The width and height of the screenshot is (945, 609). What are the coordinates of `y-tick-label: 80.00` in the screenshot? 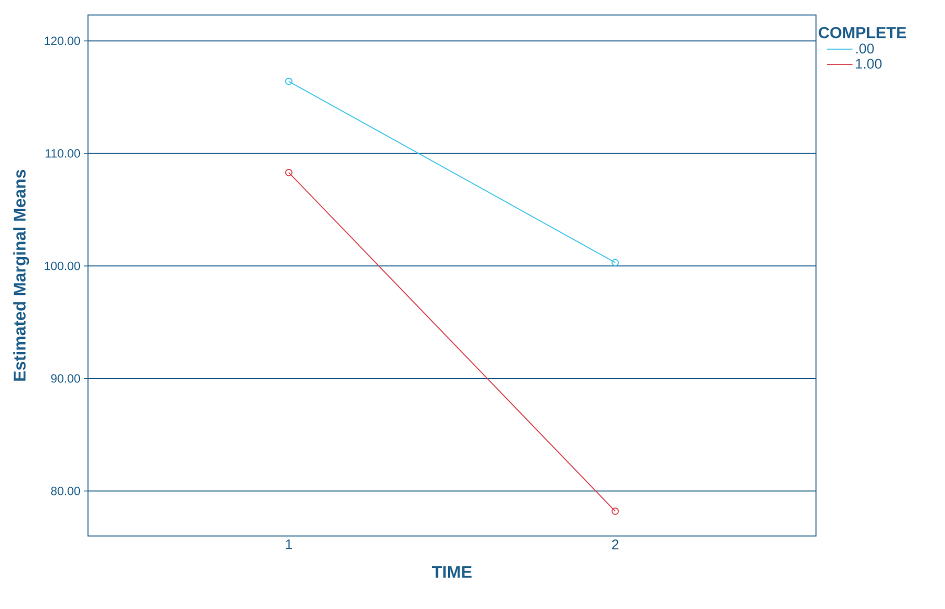 It's located at (65, 491).